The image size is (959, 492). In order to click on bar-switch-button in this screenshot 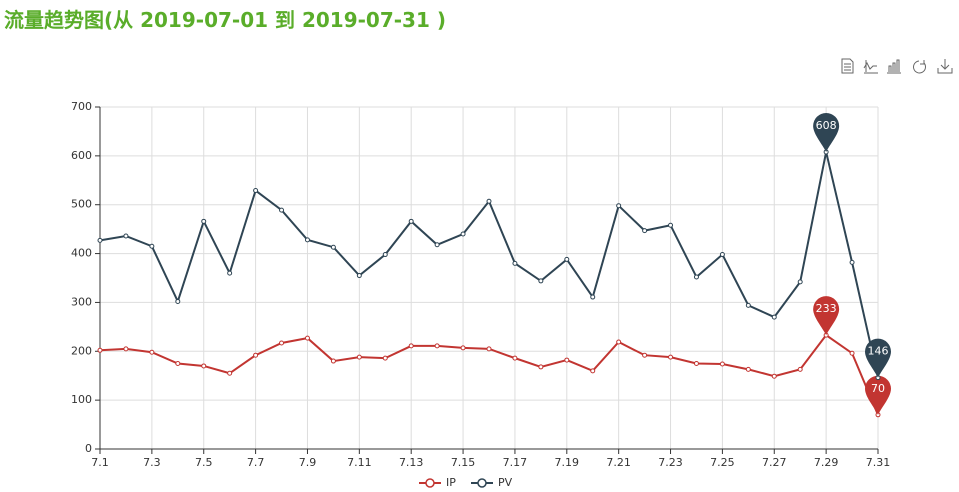, I will do `click(894, 66)`.